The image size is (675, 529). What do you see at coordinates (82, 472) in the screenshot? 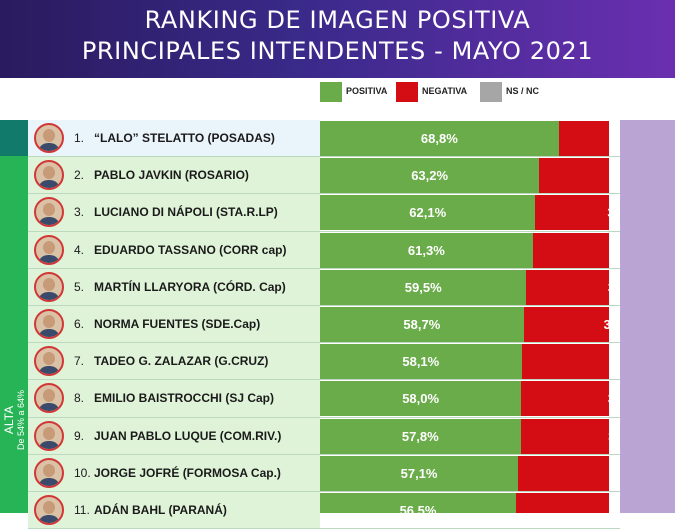
I see `rank-label: 10.` at bounding box center [82, 472].